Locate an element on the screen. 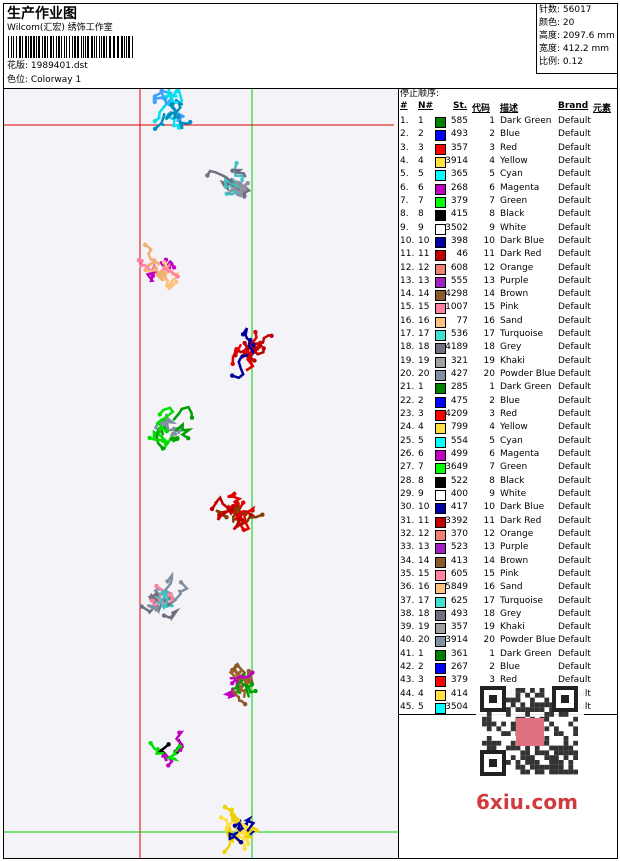 This screenshot has height=861, width=620. stitch-count: 427 is located at coordinates (459, 374).